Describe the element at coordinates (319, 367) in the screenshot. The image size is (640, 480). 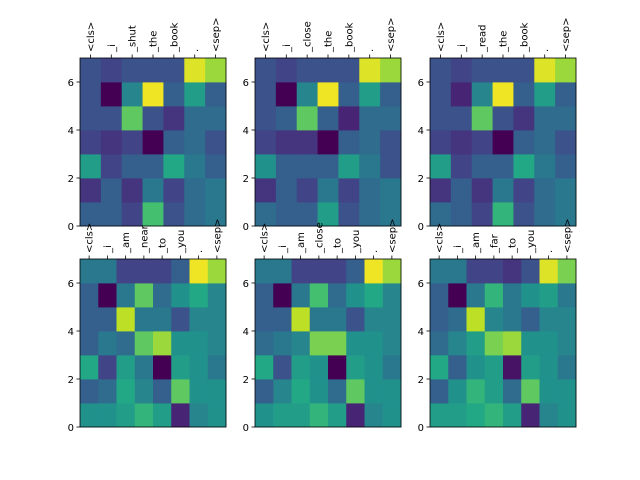
I see `heatmap-5-cell-r2-c3` at that location.